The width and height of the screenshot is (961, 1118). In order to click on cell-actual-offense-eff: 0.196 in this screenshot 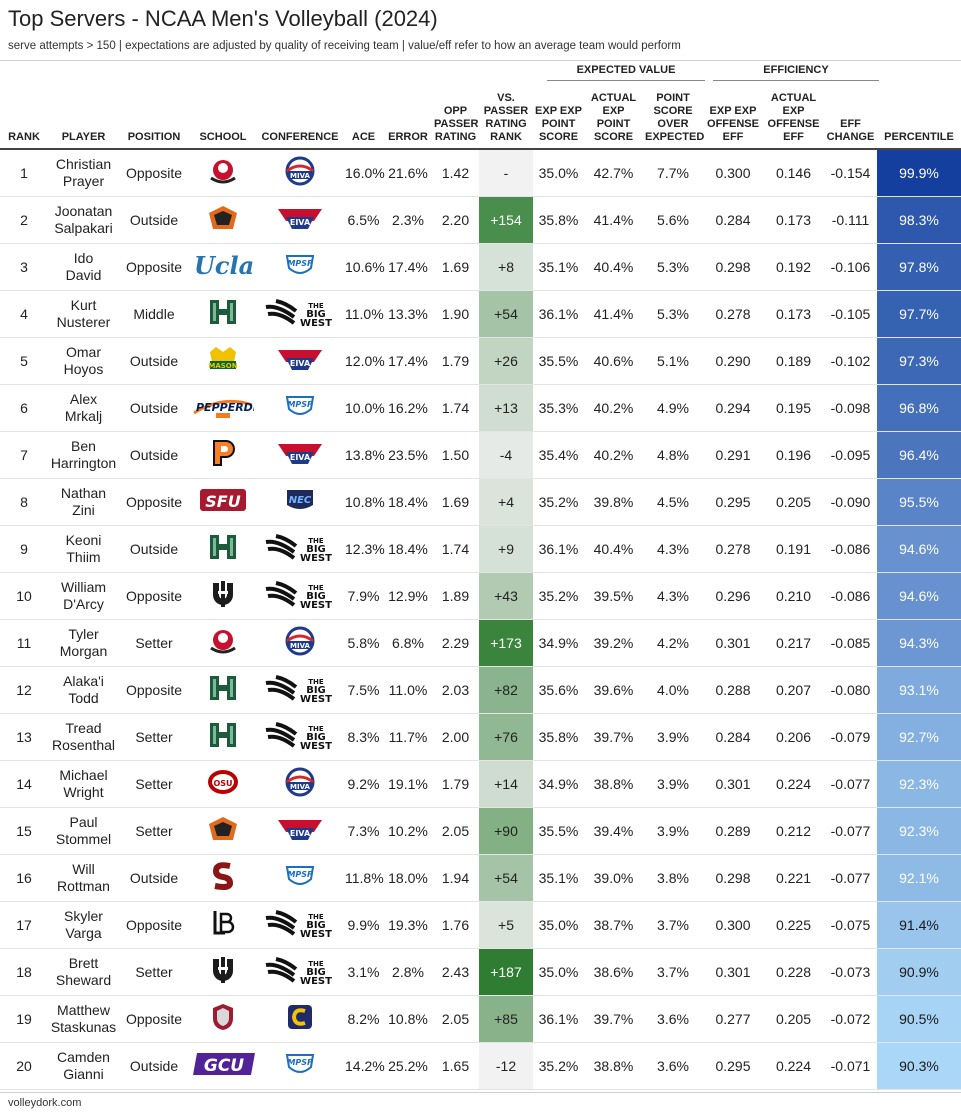, I will do `click(793, 455)`.